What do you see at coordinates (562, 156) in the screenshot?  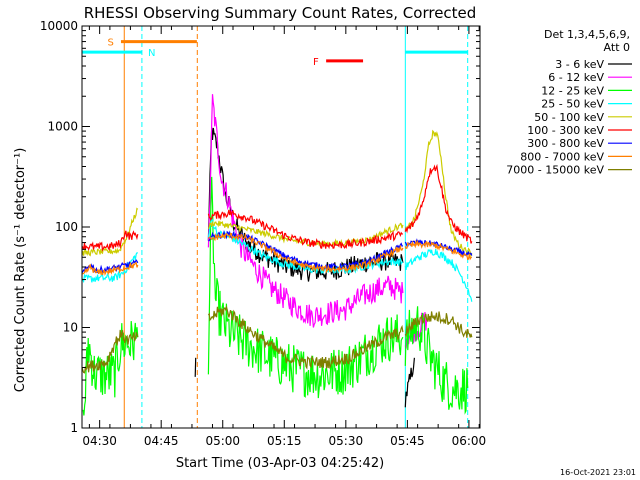 I see `legend-label-7: 800 - 7000 keV` at bounding box center [562, 156].